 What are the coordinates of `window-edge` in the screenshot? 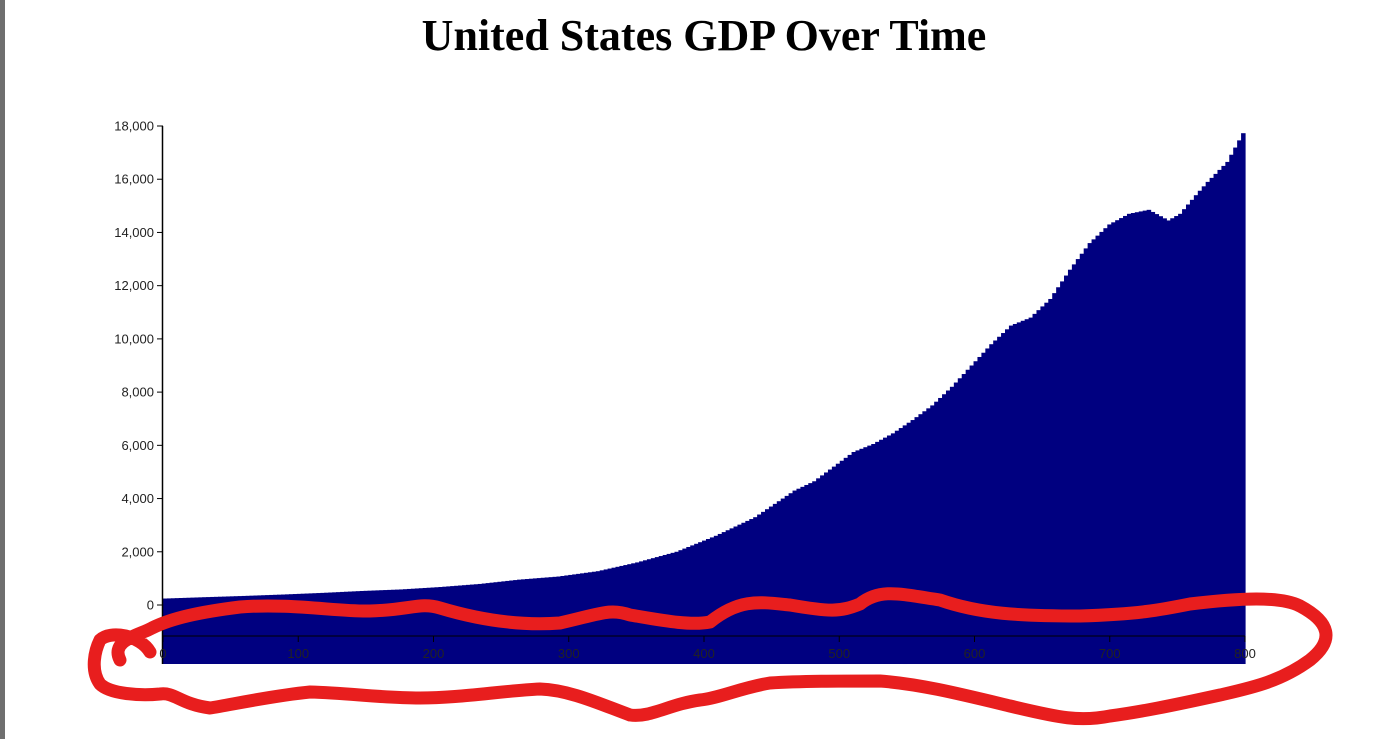 It's located at (2, 369).